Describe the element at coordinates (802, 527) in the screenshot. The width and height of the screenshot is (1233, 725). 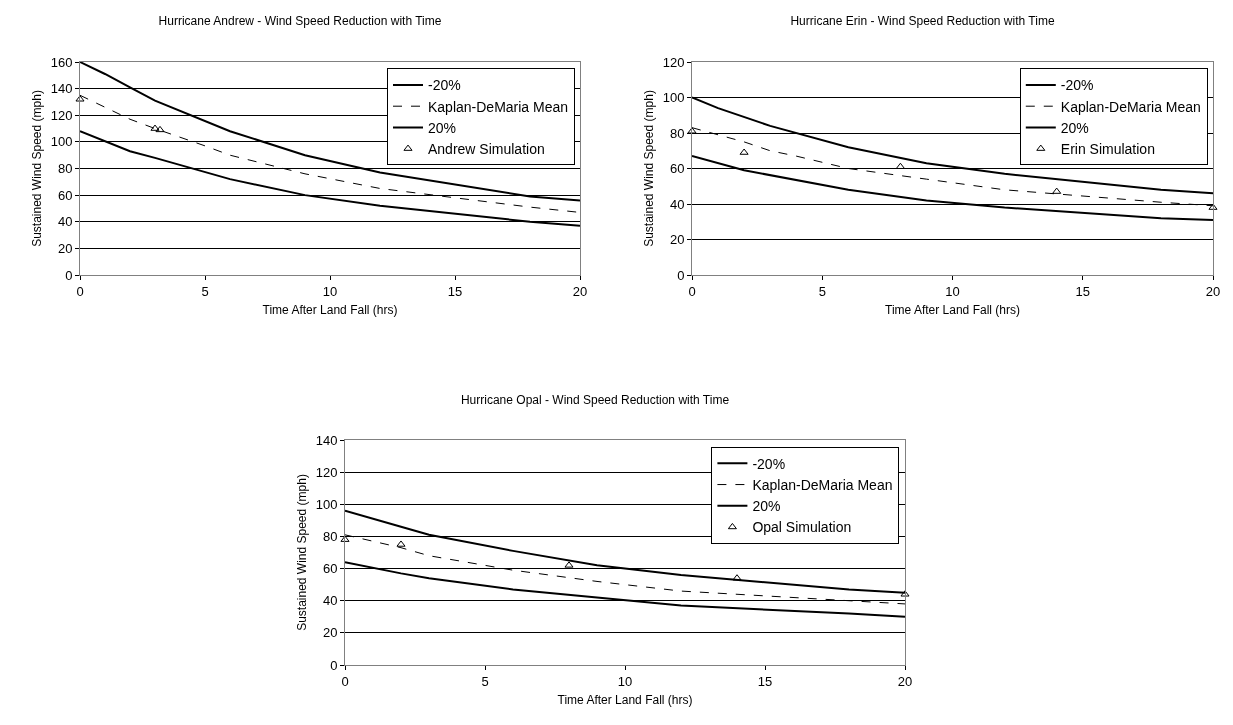
I see `legend-label: Opal Simulation` at that location.